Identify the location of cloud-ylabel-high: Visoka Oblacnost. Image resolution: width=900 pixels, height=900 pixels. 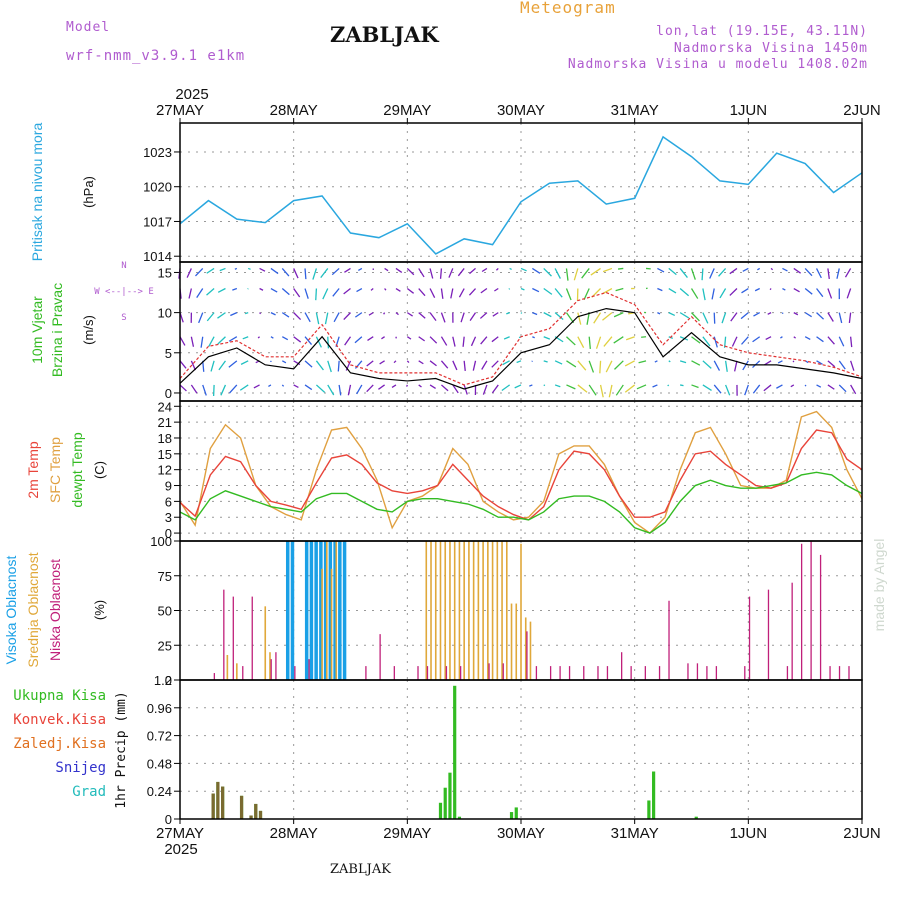
(11, 610).